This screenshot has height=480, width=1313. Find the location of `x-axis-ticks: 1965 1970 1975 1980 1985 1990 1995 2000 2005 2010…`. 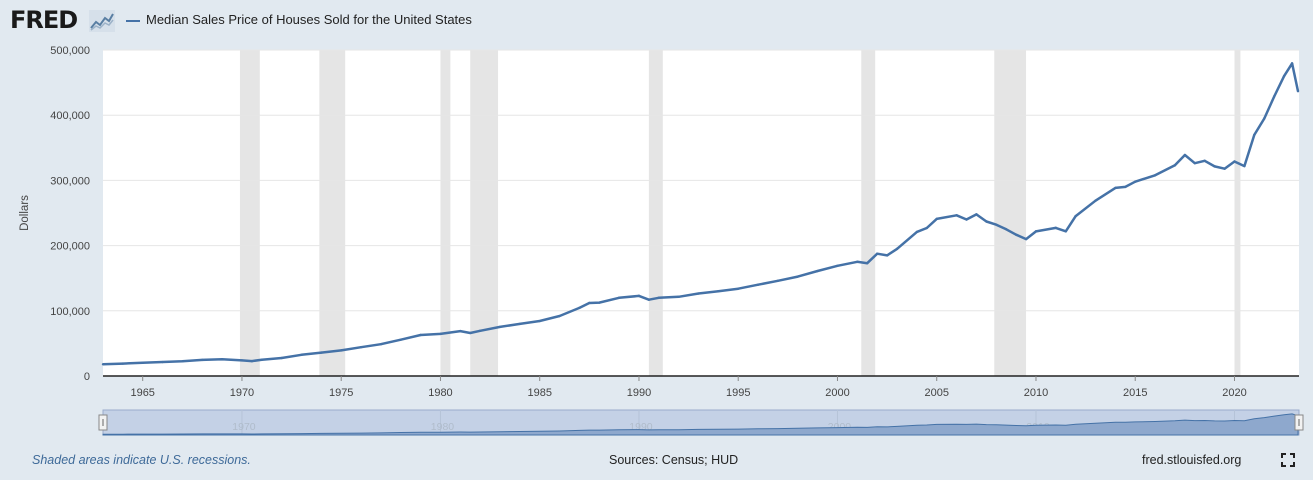

x-axis-ticks: 1965 1970 1975 1980 1985 1990 1995 2000 2005 2010… is located at coordinates (688, 387).